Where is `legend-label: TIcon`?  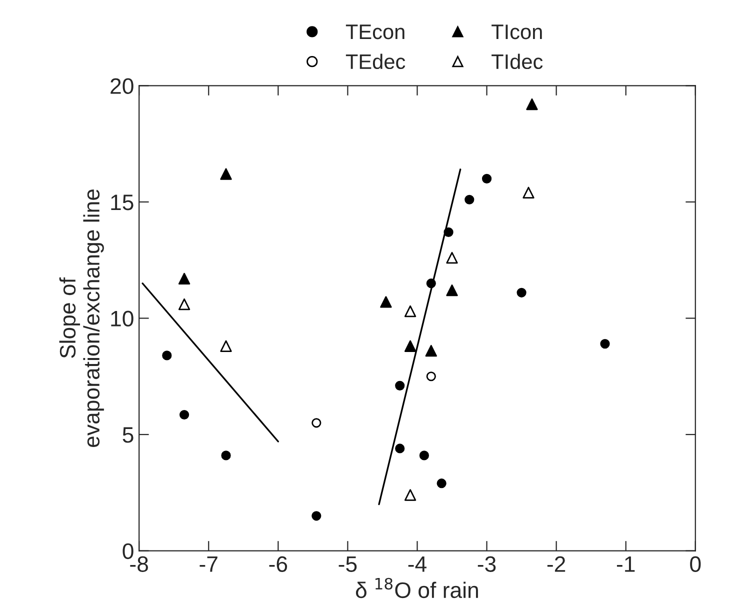
legend-label: TIcon is located at coordinates (517, 32).